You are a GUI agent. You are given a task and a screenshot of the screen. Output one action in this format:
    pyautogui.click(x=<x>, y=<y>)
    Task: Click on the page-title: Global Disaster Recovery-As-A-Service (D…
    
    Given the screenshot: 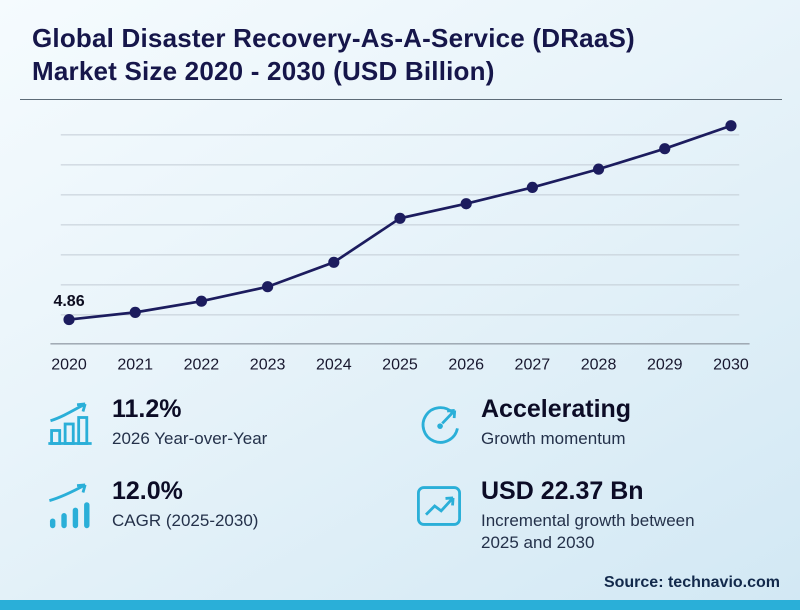 What is the action you would take?
    pyautogui.click(x=402, y=55)
    